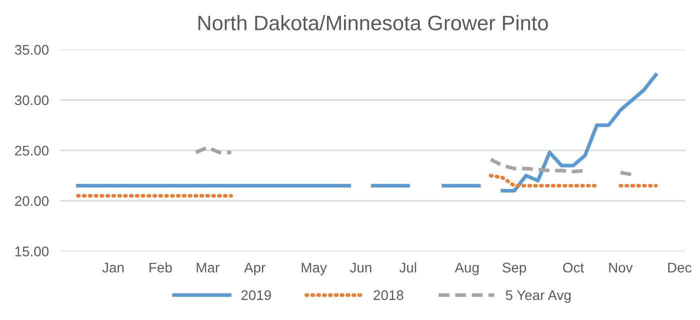  What do you see at coordinates (113, 267) in the screenshot?
I see `x-tick-label: Jan` at bounding box center [113, 267].